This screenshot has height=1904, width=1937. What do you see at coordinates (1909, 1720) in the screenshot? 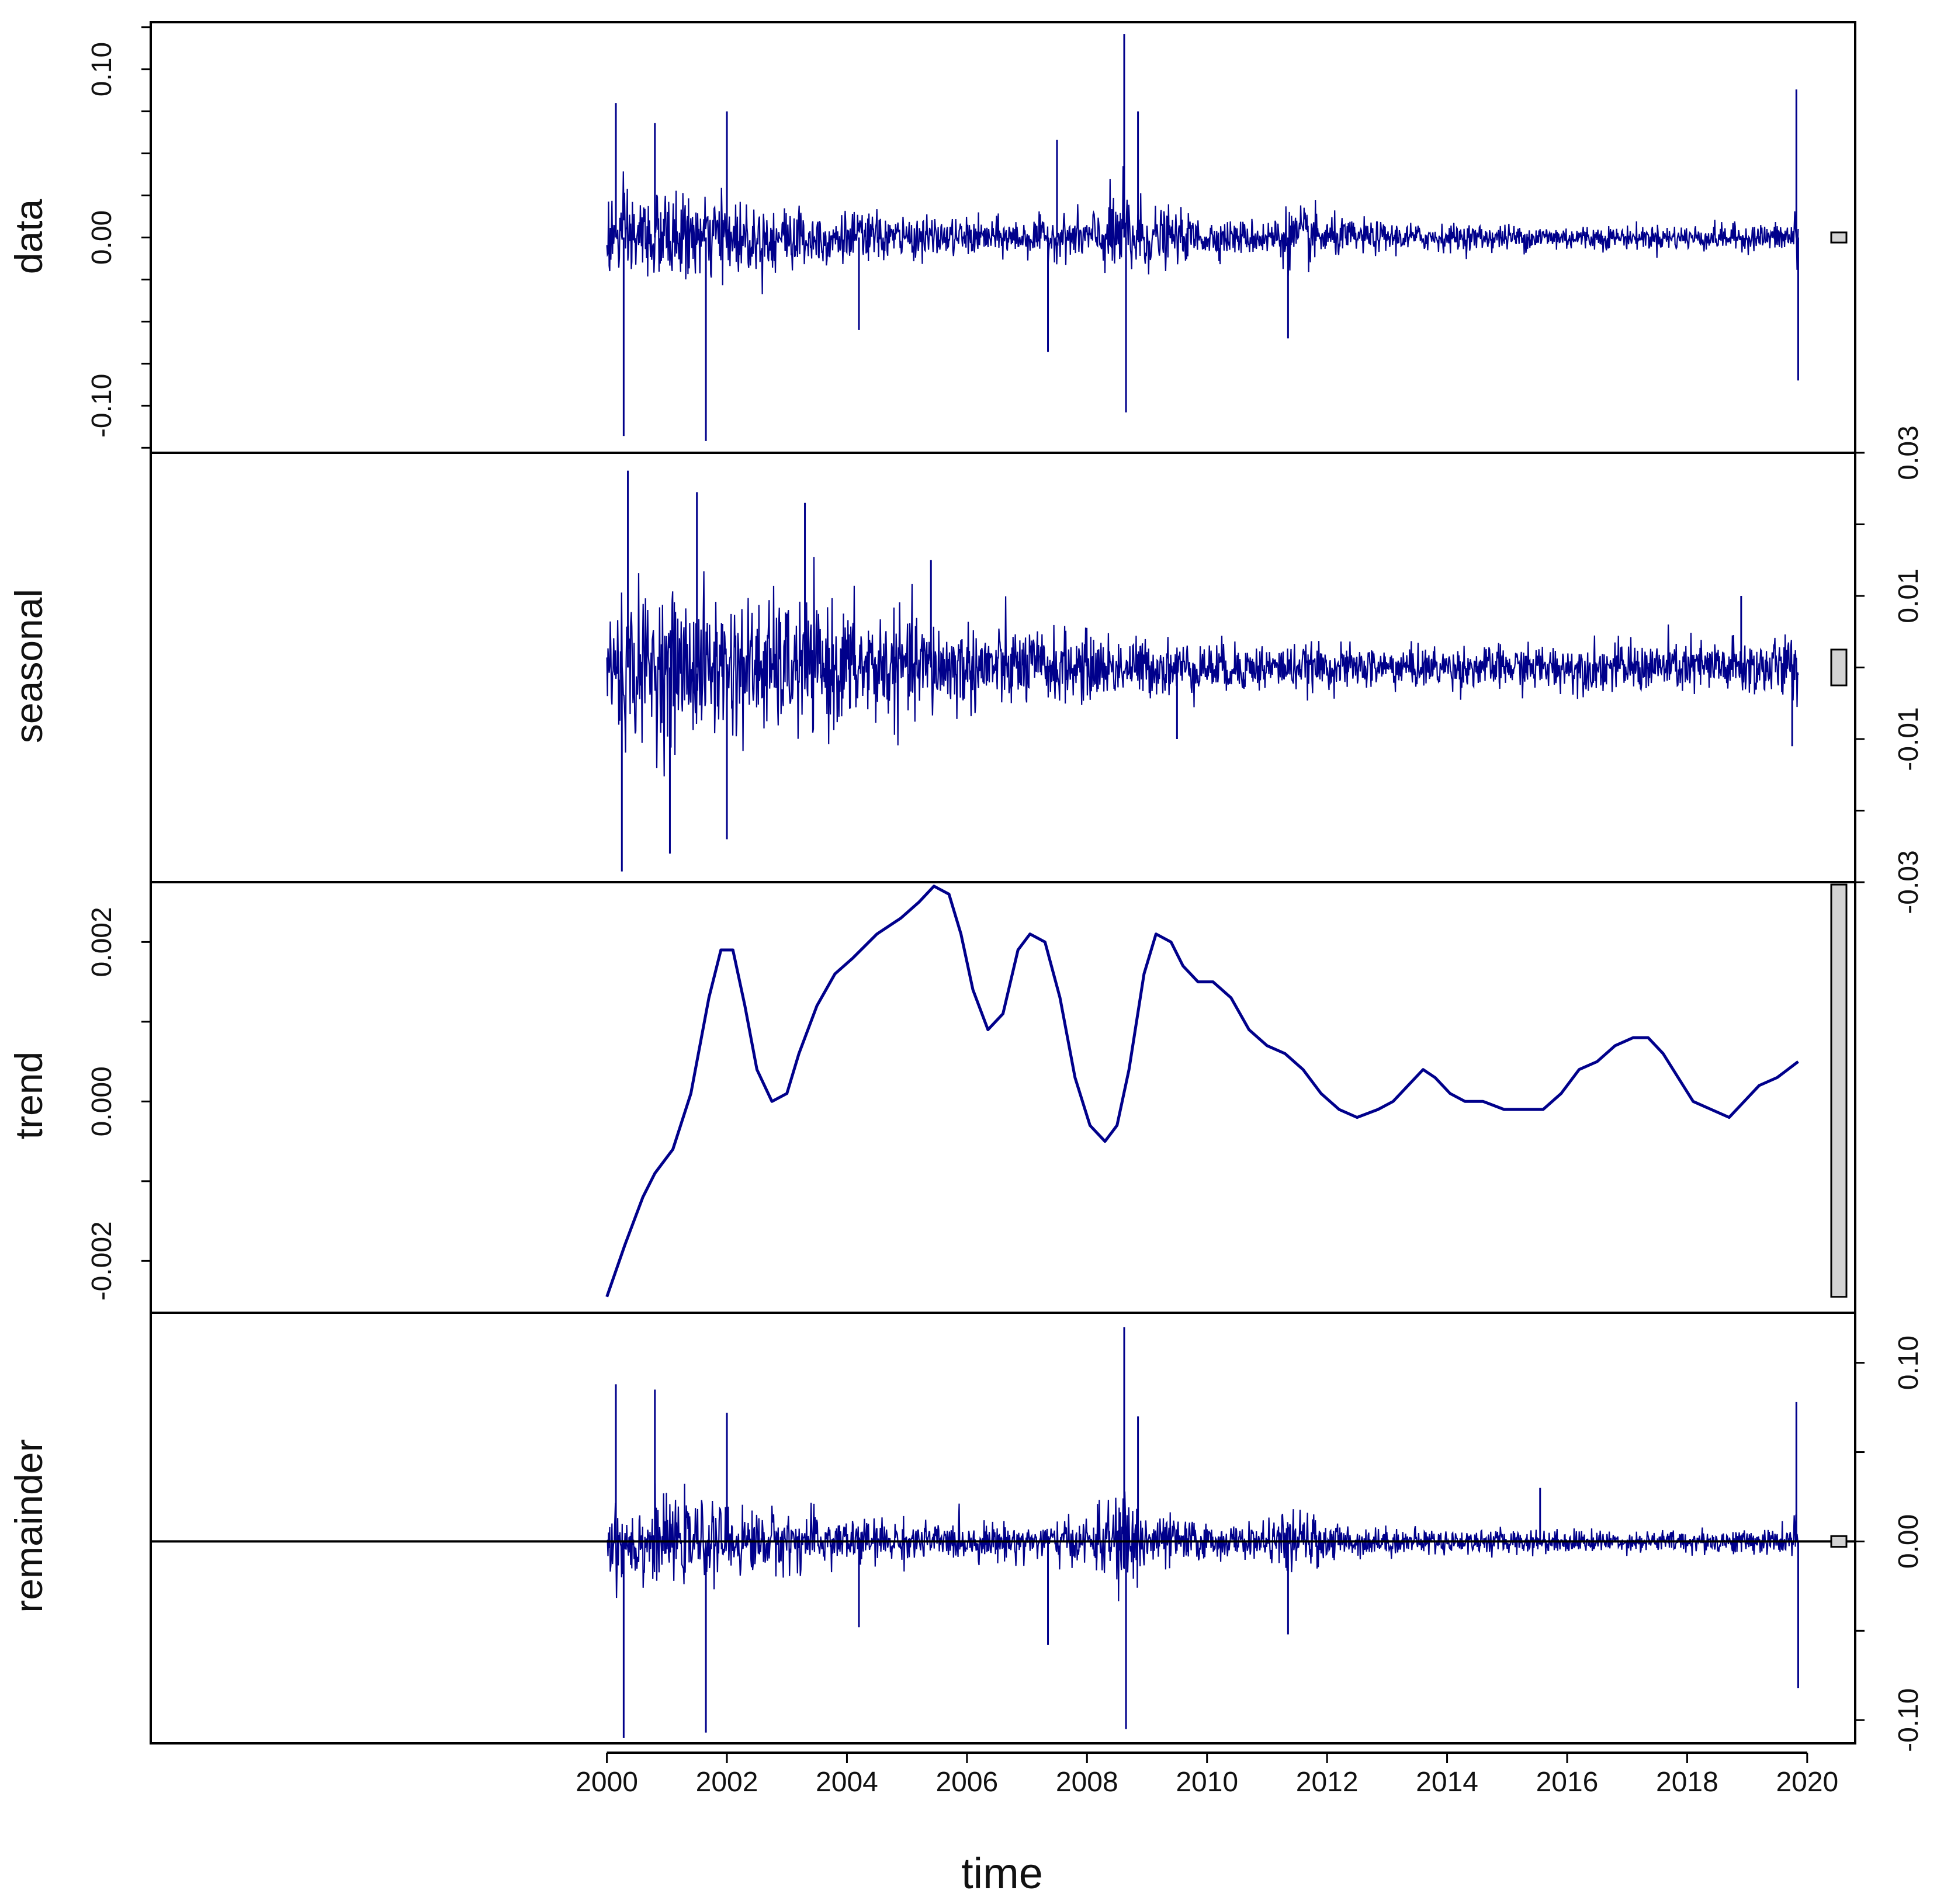
I see `remainder-y-tick-label: -0.10` at bounding box center [1909, 1720].